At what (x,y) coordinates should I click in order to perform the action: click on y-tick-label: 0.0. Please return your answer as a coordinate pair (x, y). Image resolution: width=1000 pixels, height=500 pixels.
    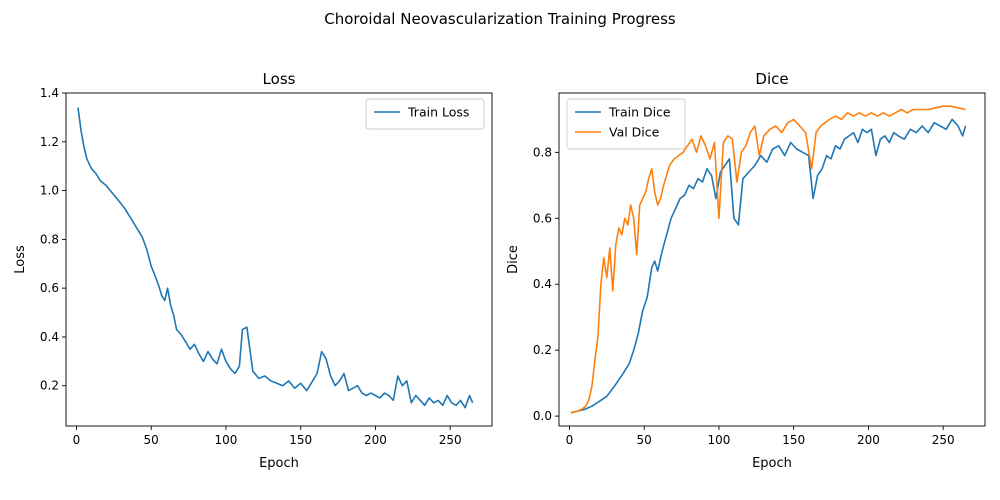
    Looking at the image, I should click on (542, 416).